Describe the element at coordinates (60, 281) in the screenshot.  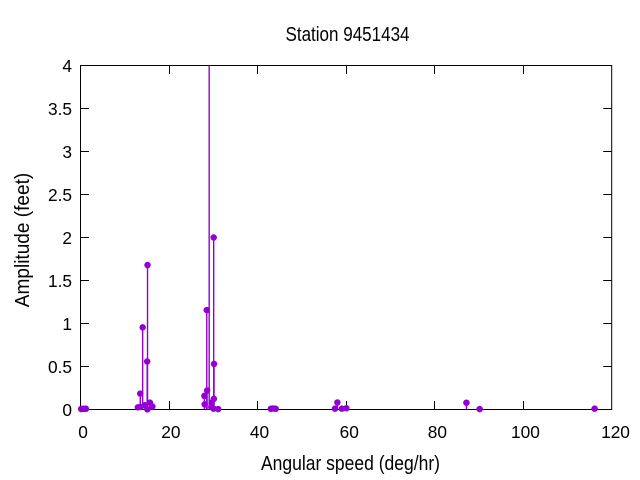
I see `svg-text: 1.5` at that location.